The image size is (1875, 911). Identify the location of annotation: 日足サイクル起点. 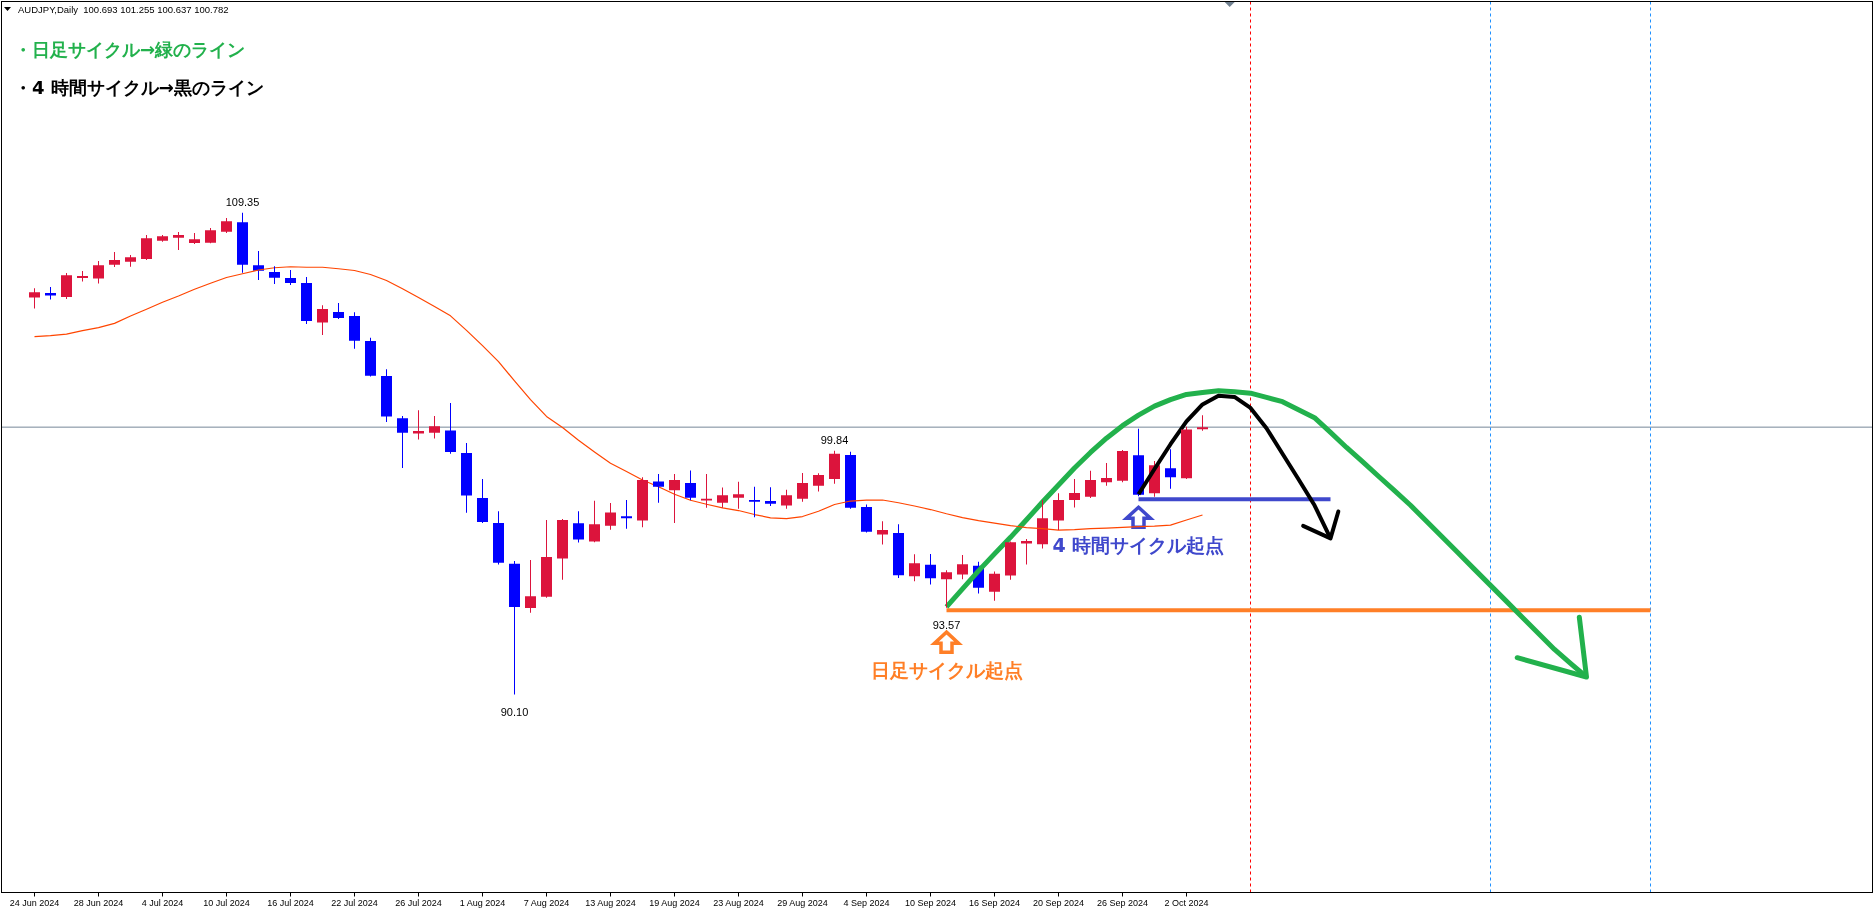
(946, 670).